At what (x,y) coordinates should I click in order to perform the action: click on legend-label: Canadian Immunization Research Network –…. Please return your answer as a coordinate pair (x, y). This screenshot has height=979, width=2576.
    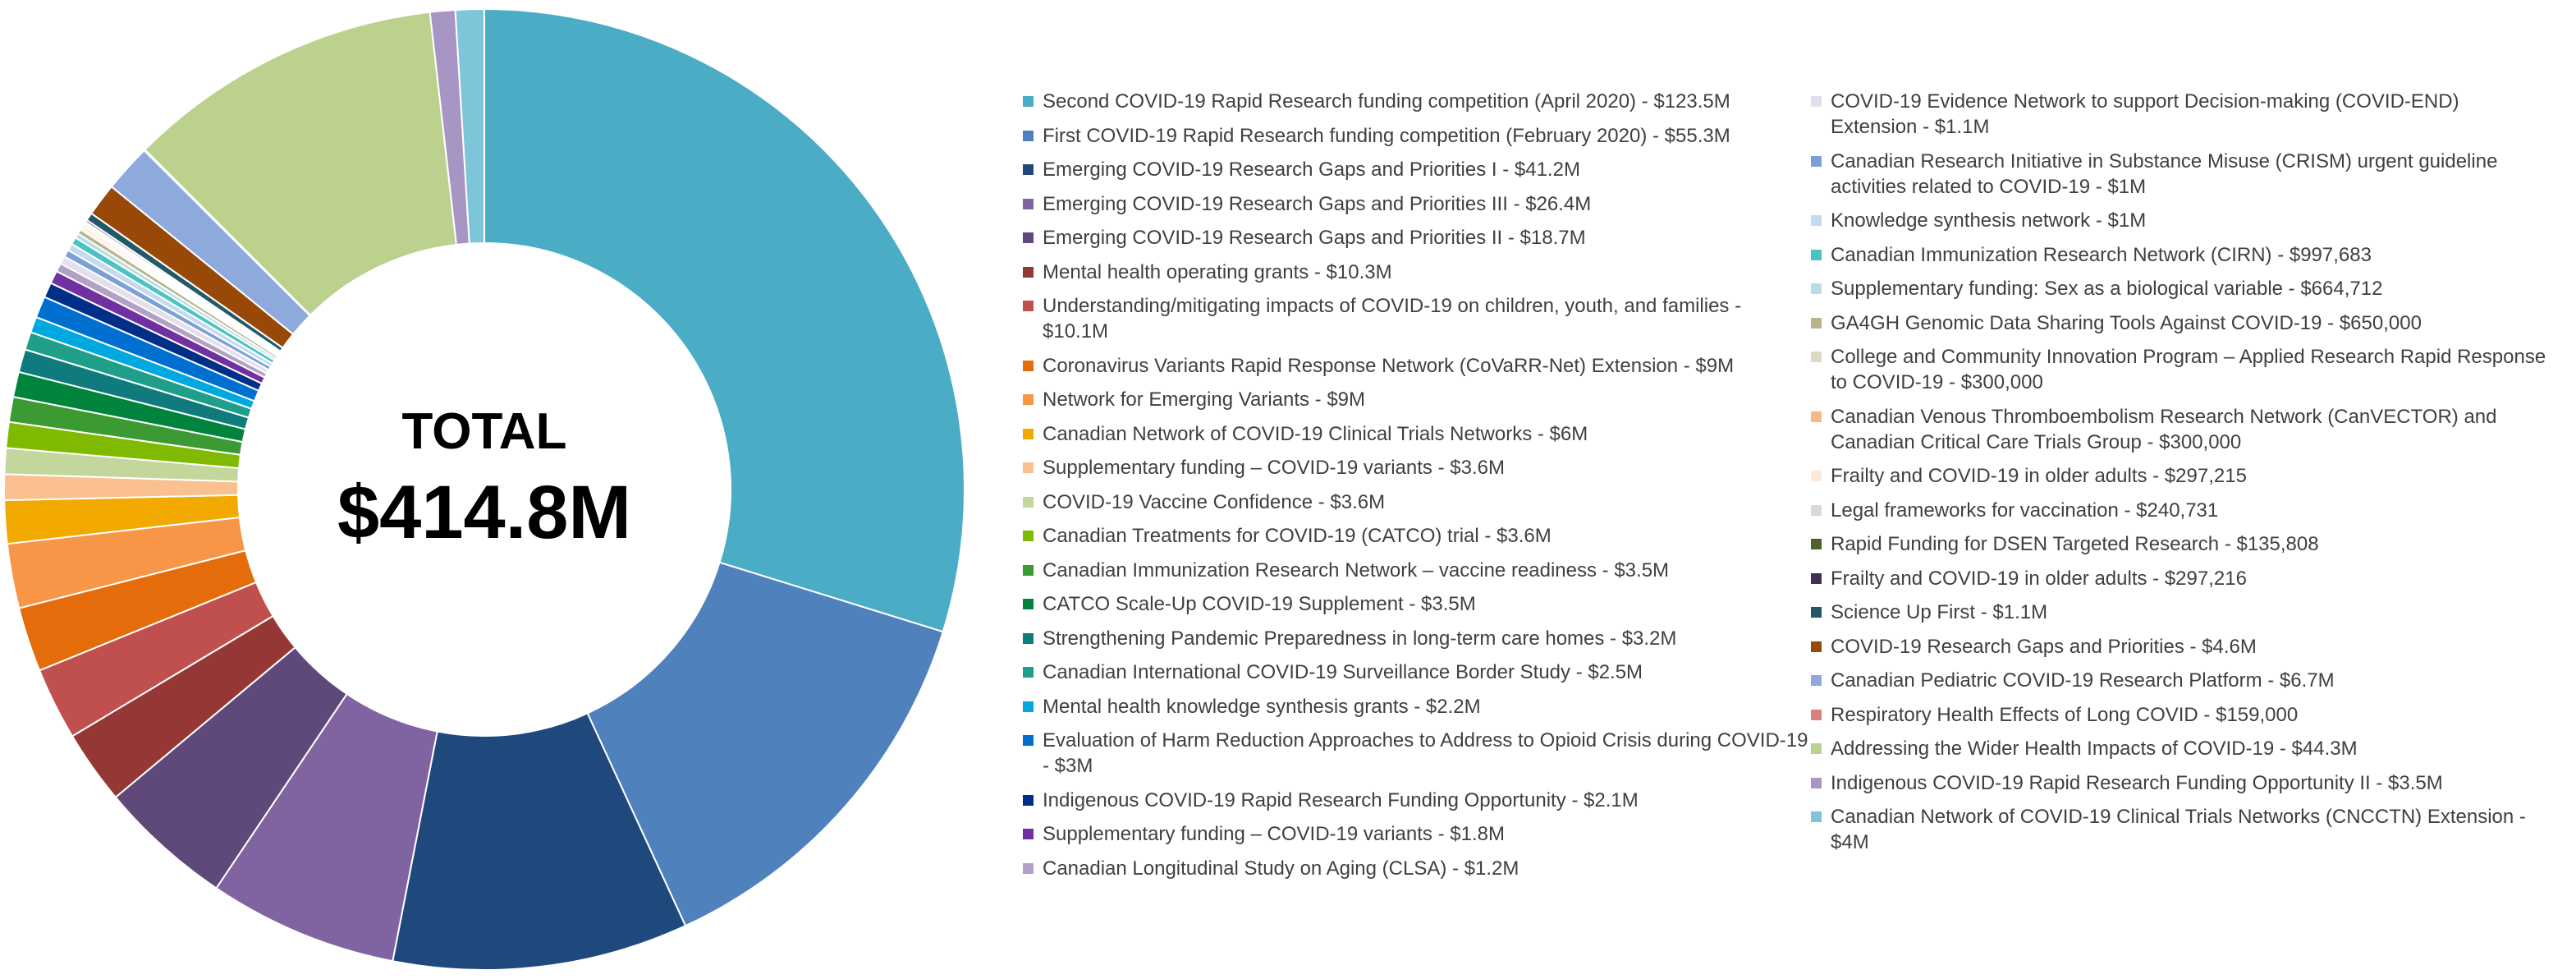
    Looking at the image, I should click on (1357, 569).